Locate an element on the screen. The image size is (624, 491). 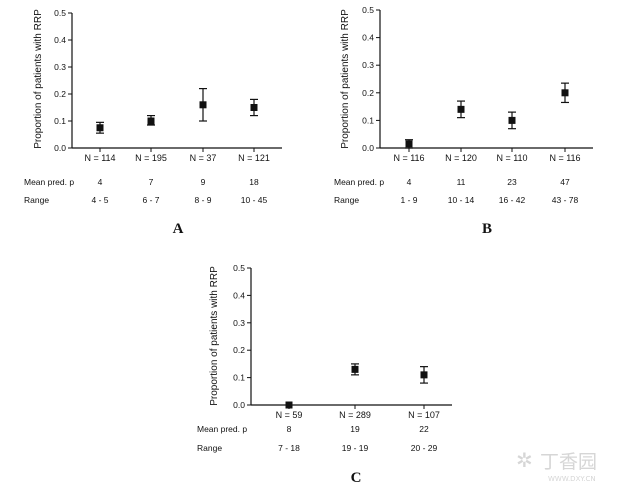
y-tick-label-a: 0.2 is located at coordinates (60, 94).